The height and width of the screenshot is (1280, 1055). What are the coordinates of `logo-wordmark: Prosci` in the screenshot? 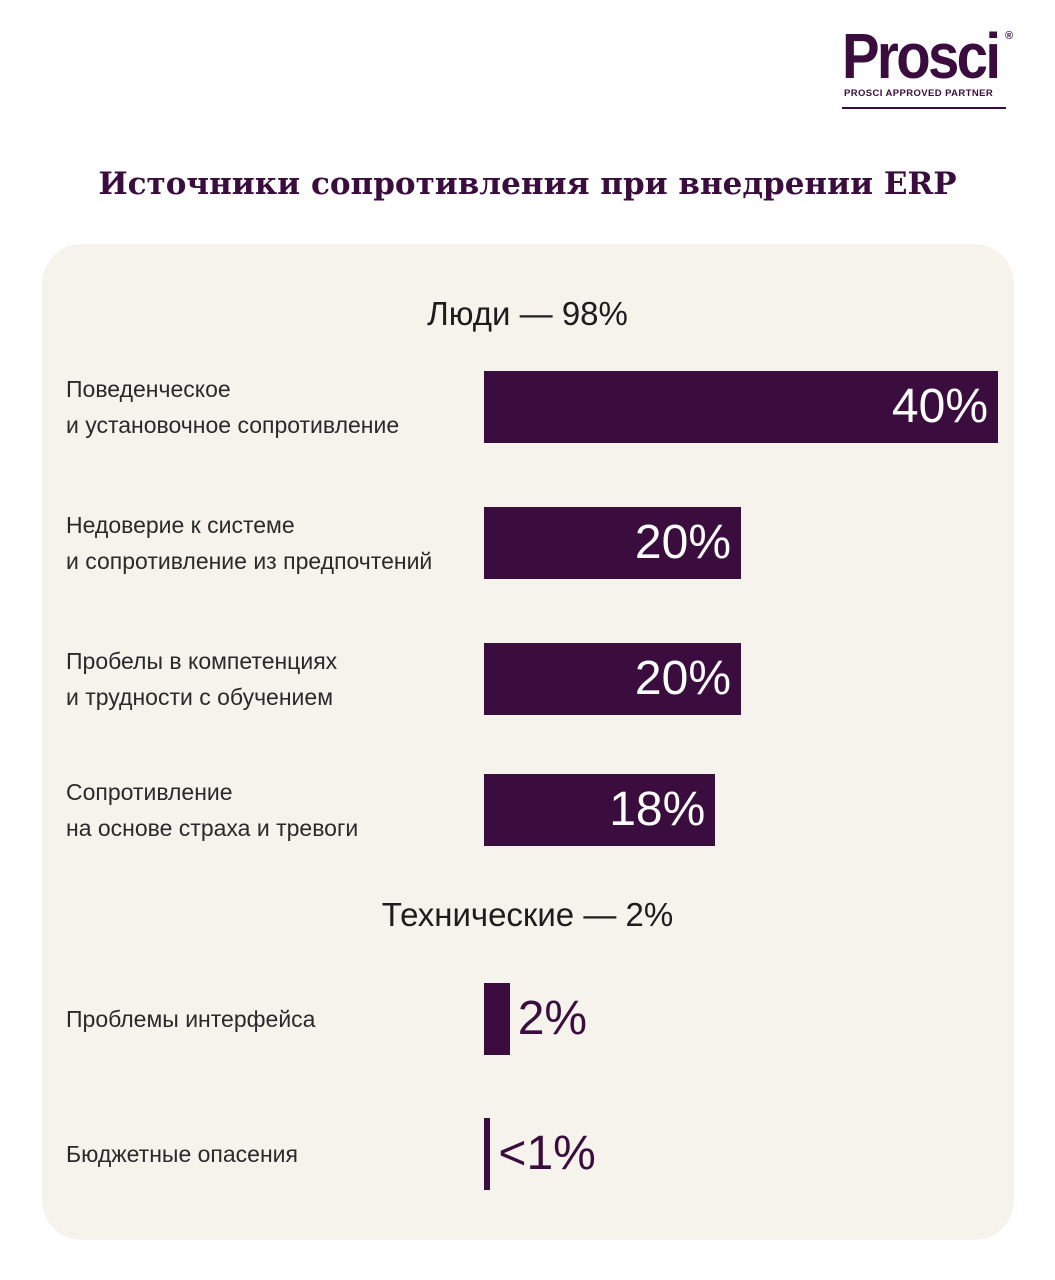 It's located at (921, 56).